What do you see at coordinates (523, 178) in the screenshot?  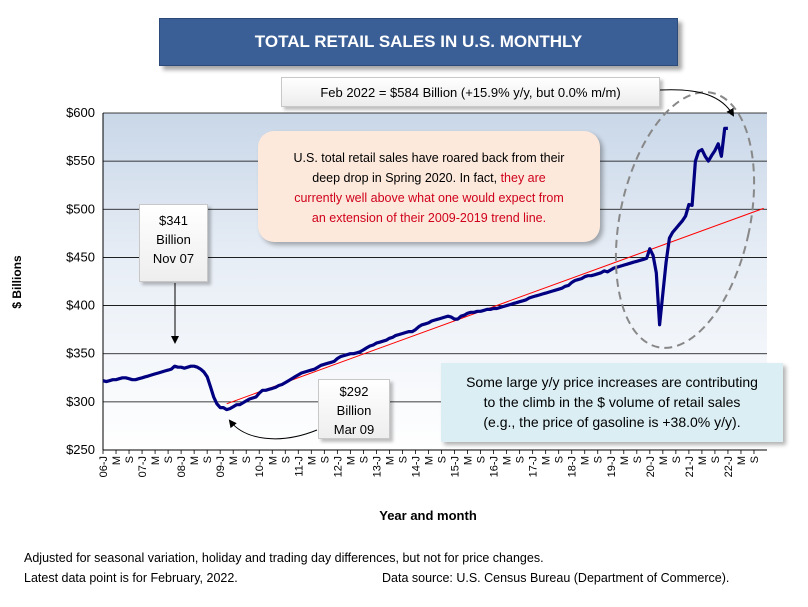 I see `summary-red1: they are` at bounding box center [523, 178].